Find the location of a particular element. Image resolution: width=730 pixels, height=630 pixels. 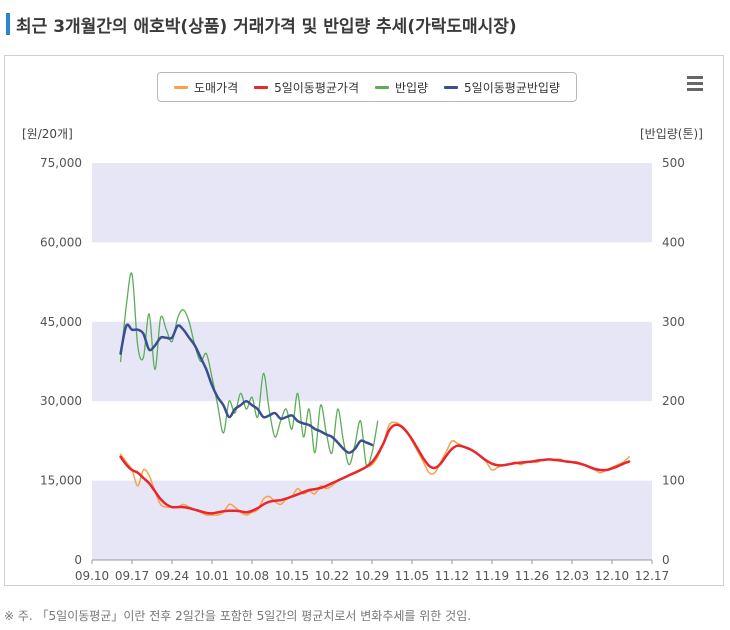

legend-label-price-ma: 5일이동평균가격 is located at coordinates (317, 87).